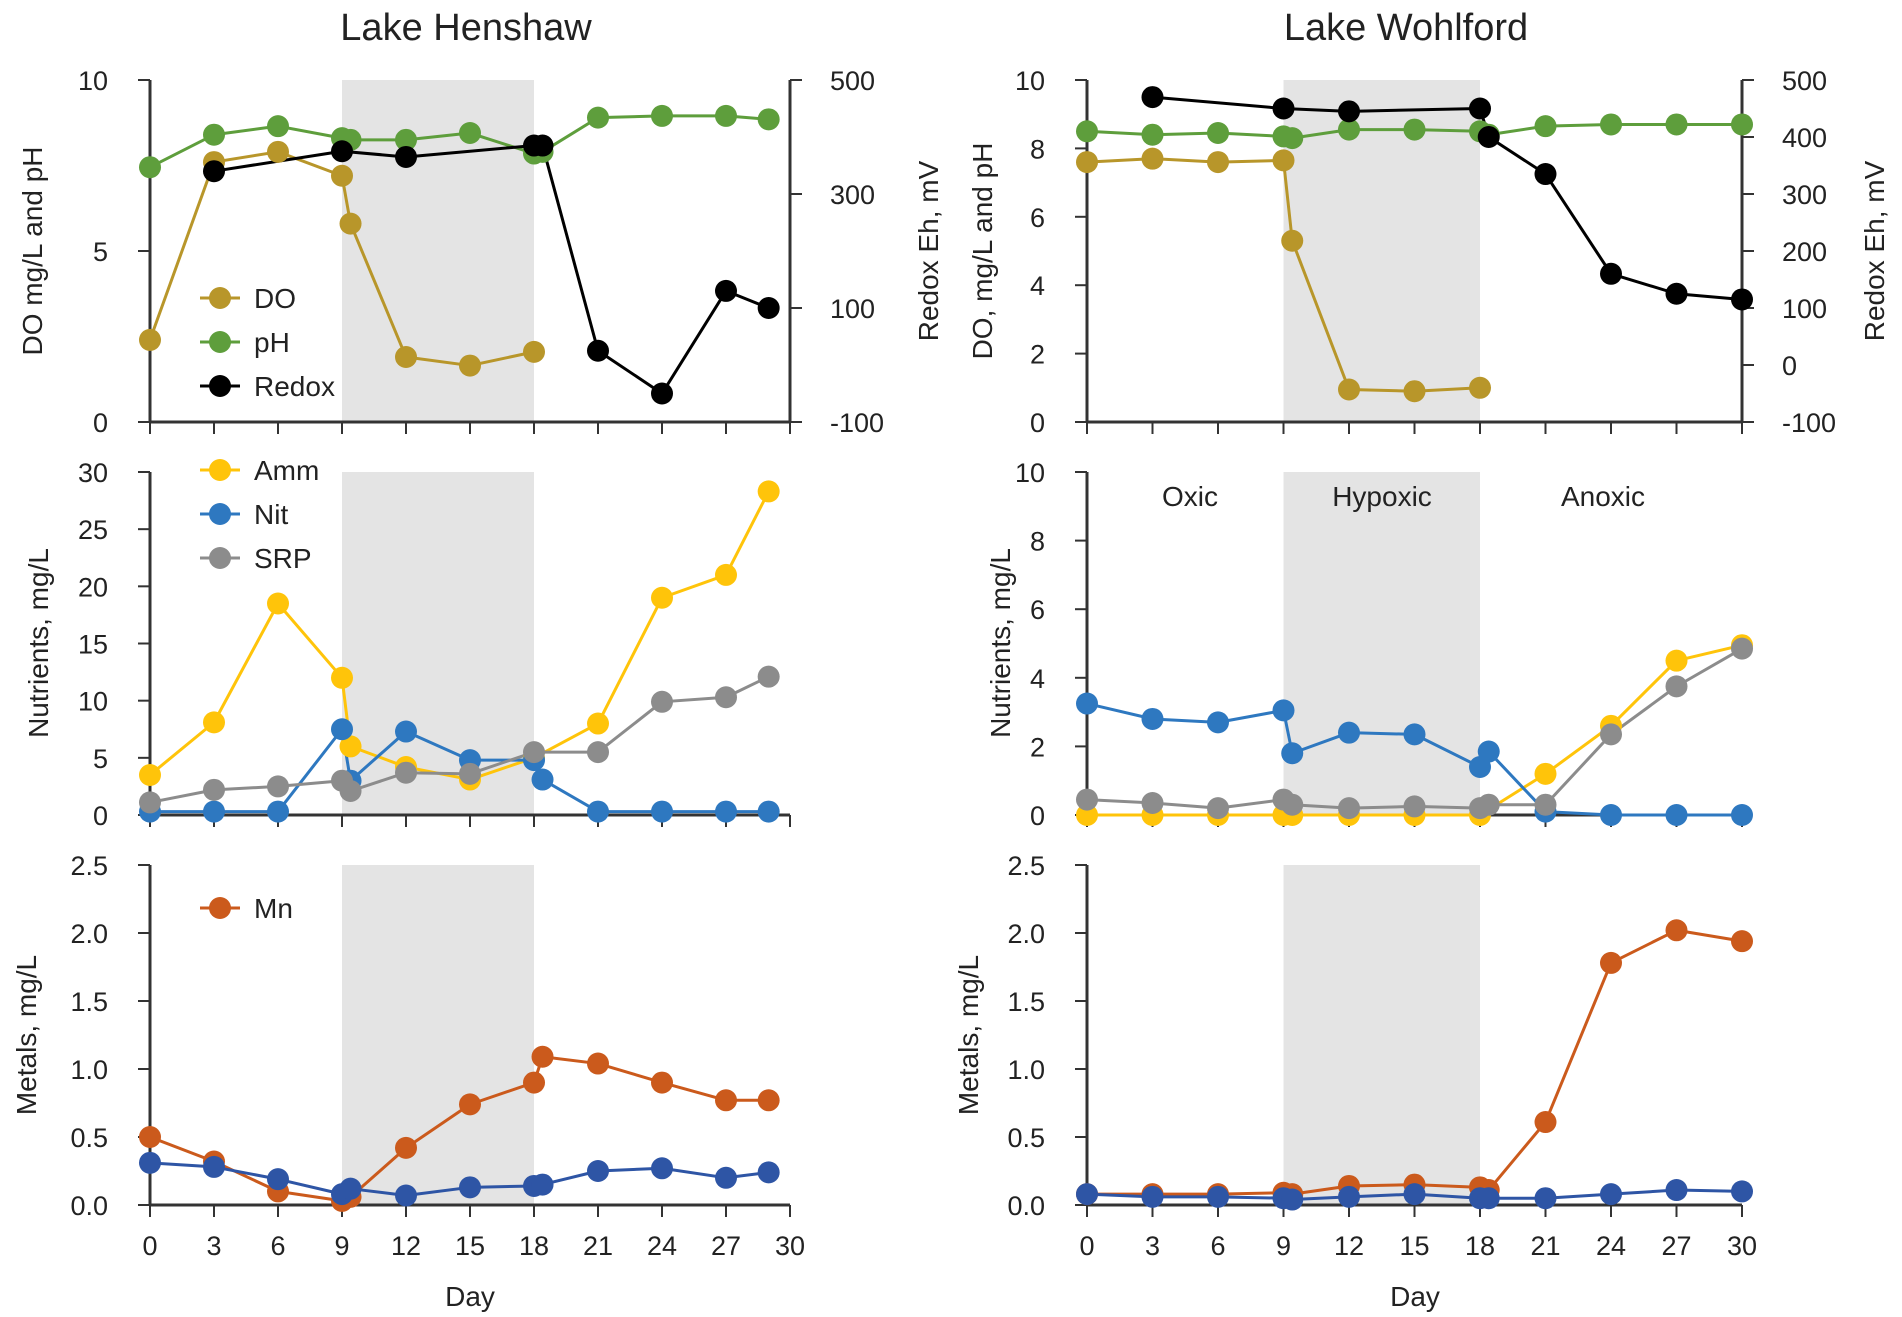  Describe the element at coordinates (1037, 679) in the screenshot. I see `y-tick-label: 4` at that location.